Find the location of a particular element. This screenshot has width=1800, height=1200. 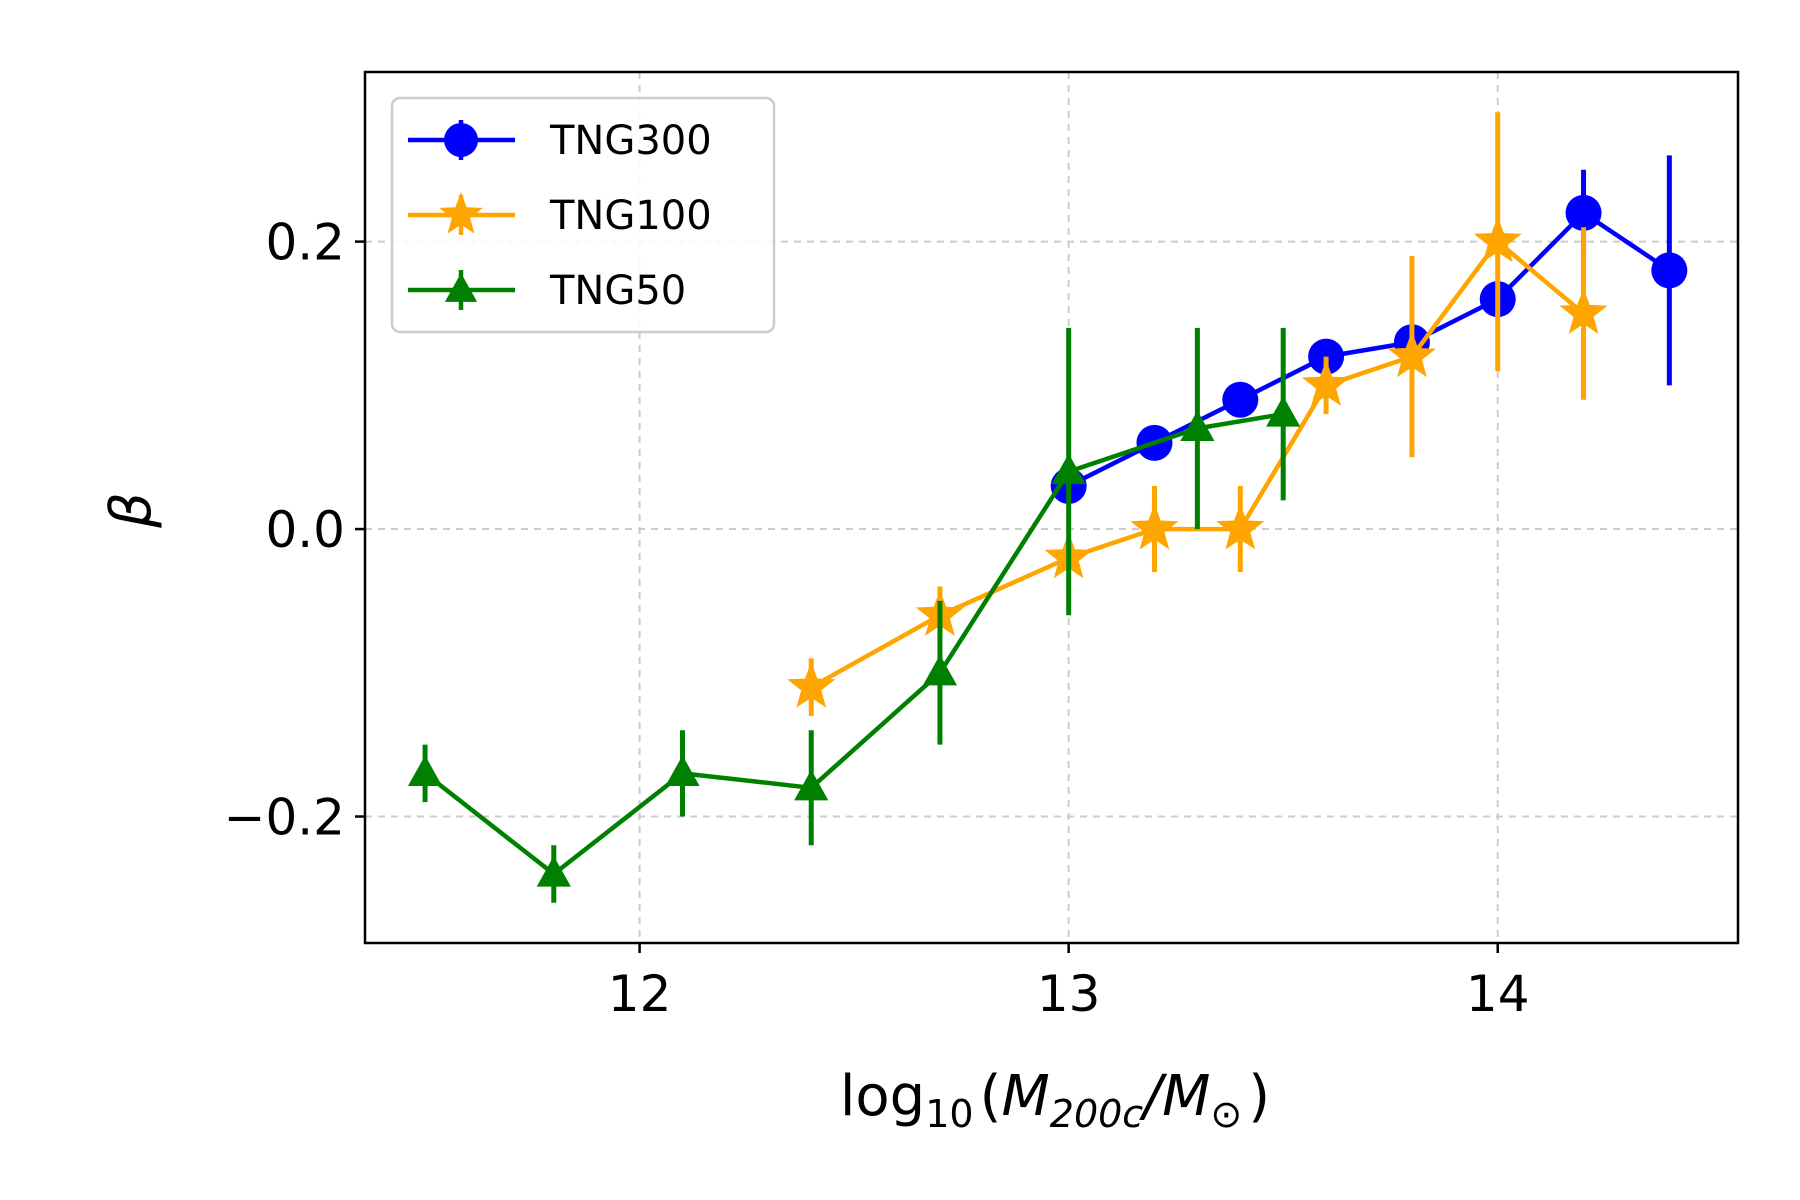

y-tick-label: −0.2 is located at coordinates (284, 818).